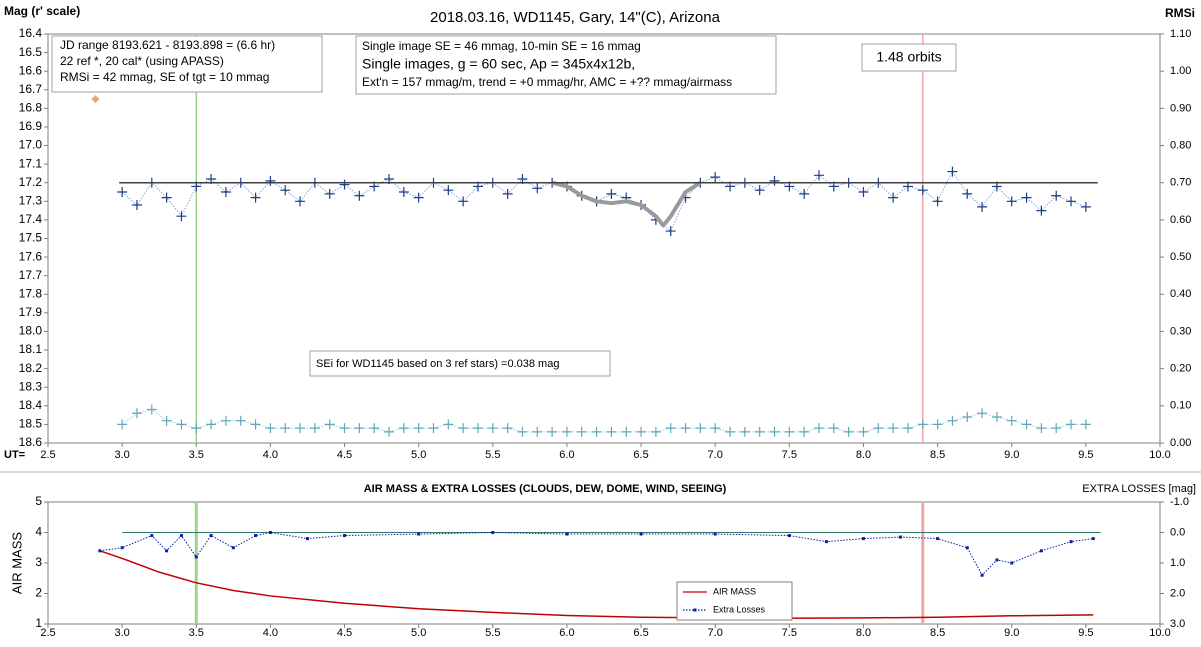  Describe the element at coordinates (31, 145) in the screenshot. I see `y-tick-label: 17.0` at that location.